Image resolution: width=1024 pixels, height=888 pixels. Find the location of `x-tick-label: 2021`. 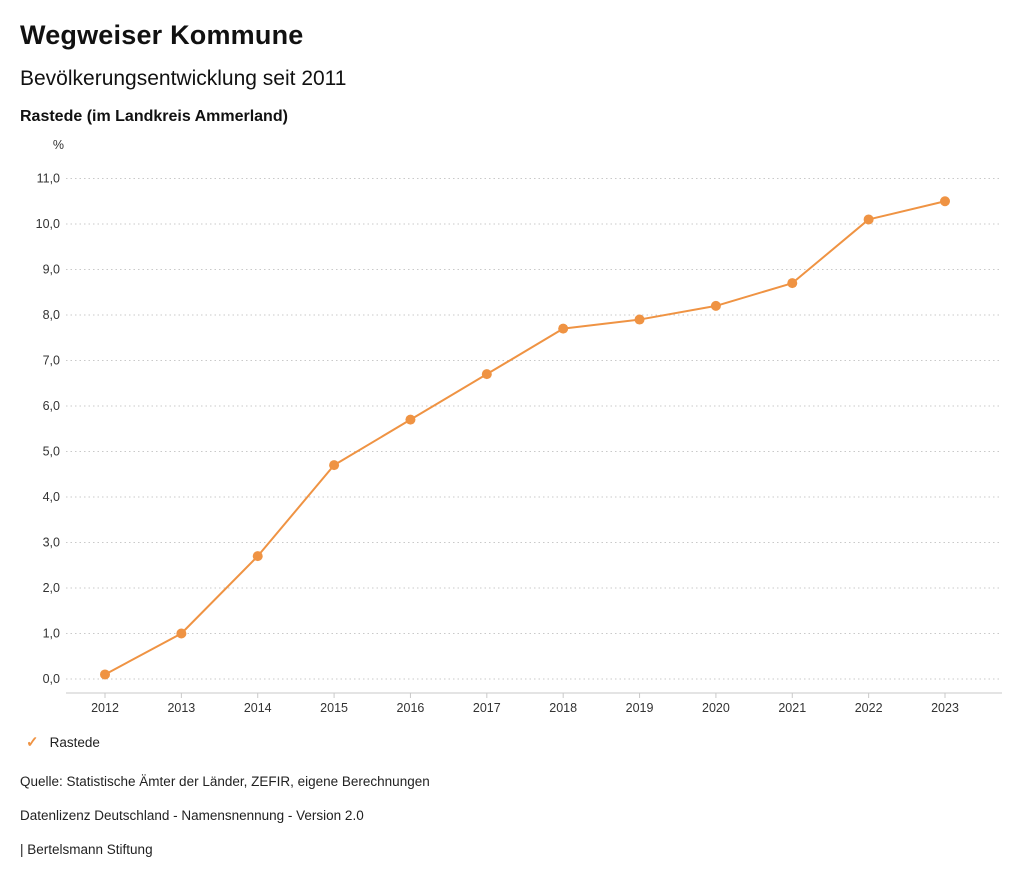

x-tick-label: 2021 is located at coordinates (792, 708).